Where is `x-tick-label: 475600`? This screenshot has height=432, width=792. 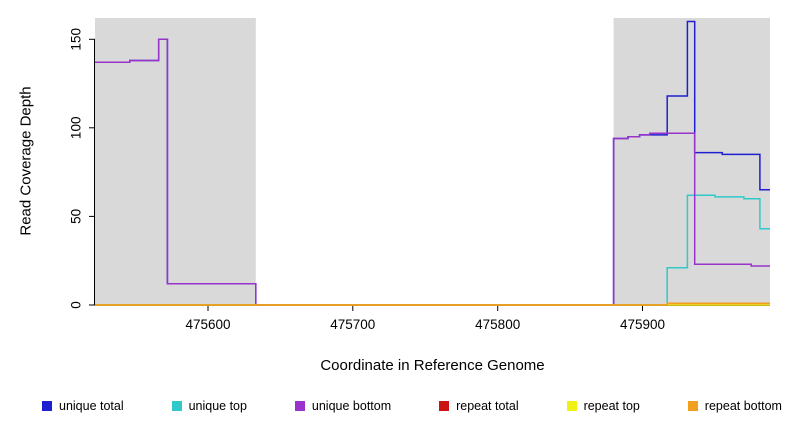
x-tick-label: 475600 is located at coordinates (207, 324).